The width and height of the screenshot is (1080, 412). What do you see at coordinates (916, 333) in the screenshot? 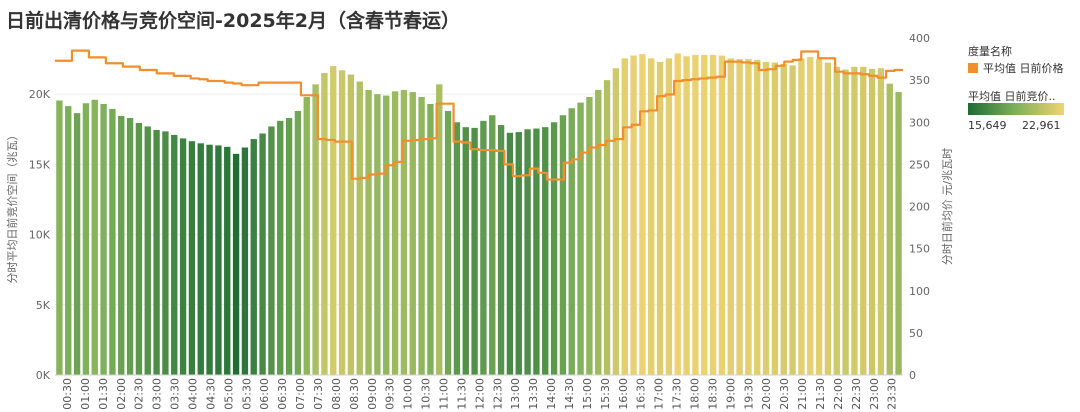
I see `y-right-tick-label: 50` at bounding box center [916, 333].